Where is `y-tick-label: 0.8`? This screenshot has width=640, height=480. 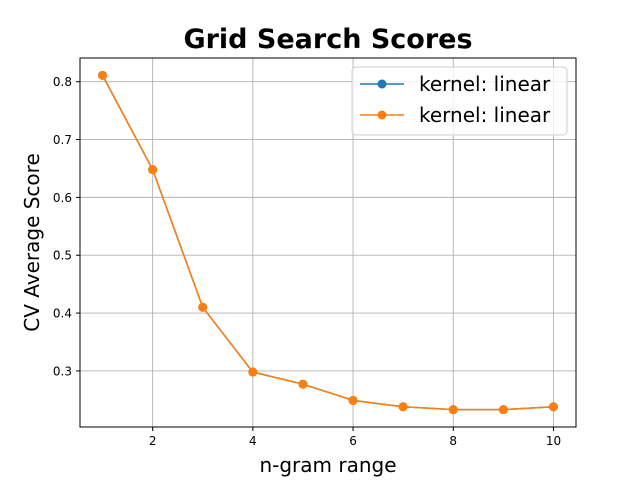
y-tick-label: 0.8 is located at coordinates (62, 82).